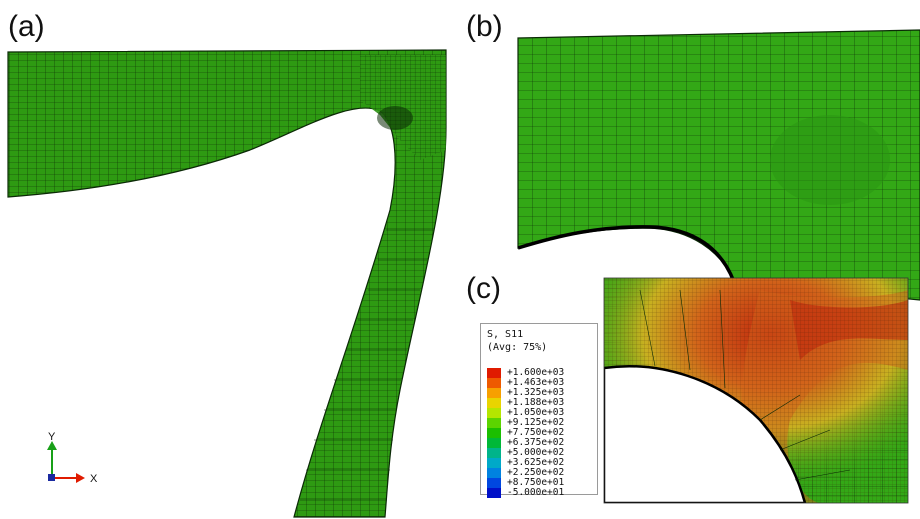  Describe the element at coordinates (536, 442) in the screenshot. I see `legend-value: +6.375e+02` at that location.